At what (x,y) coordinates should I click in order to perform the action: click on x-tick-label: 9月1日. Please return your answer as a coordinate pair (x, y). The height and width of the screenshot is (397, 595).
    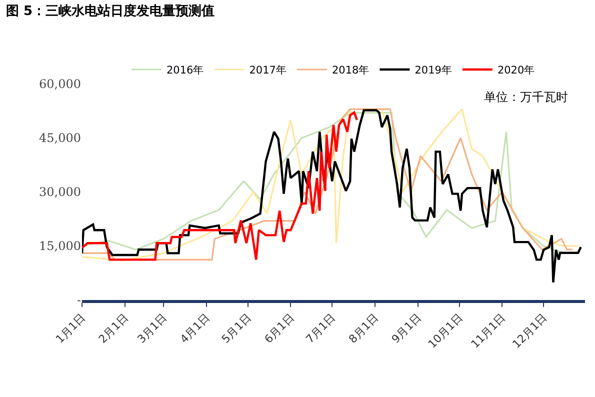
    Looking at the image, I should click on (406, 328).